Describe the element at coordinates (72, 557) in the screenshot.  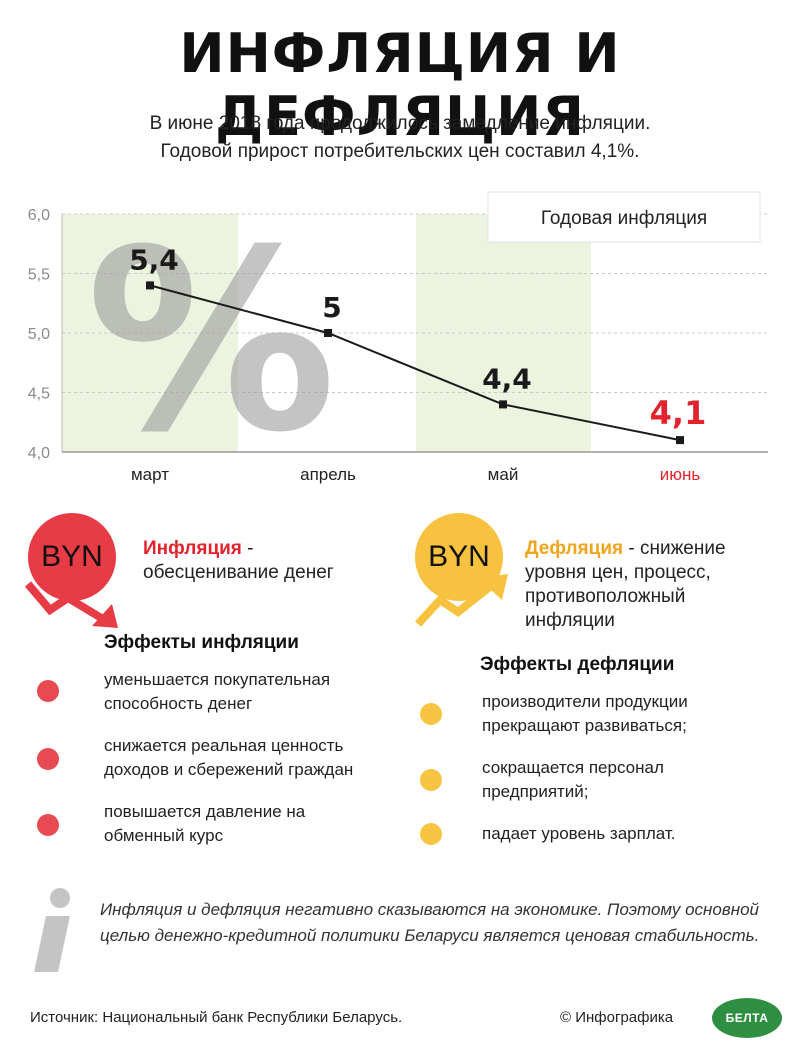
I see `byn-inflation-badge: BYN` at that location.